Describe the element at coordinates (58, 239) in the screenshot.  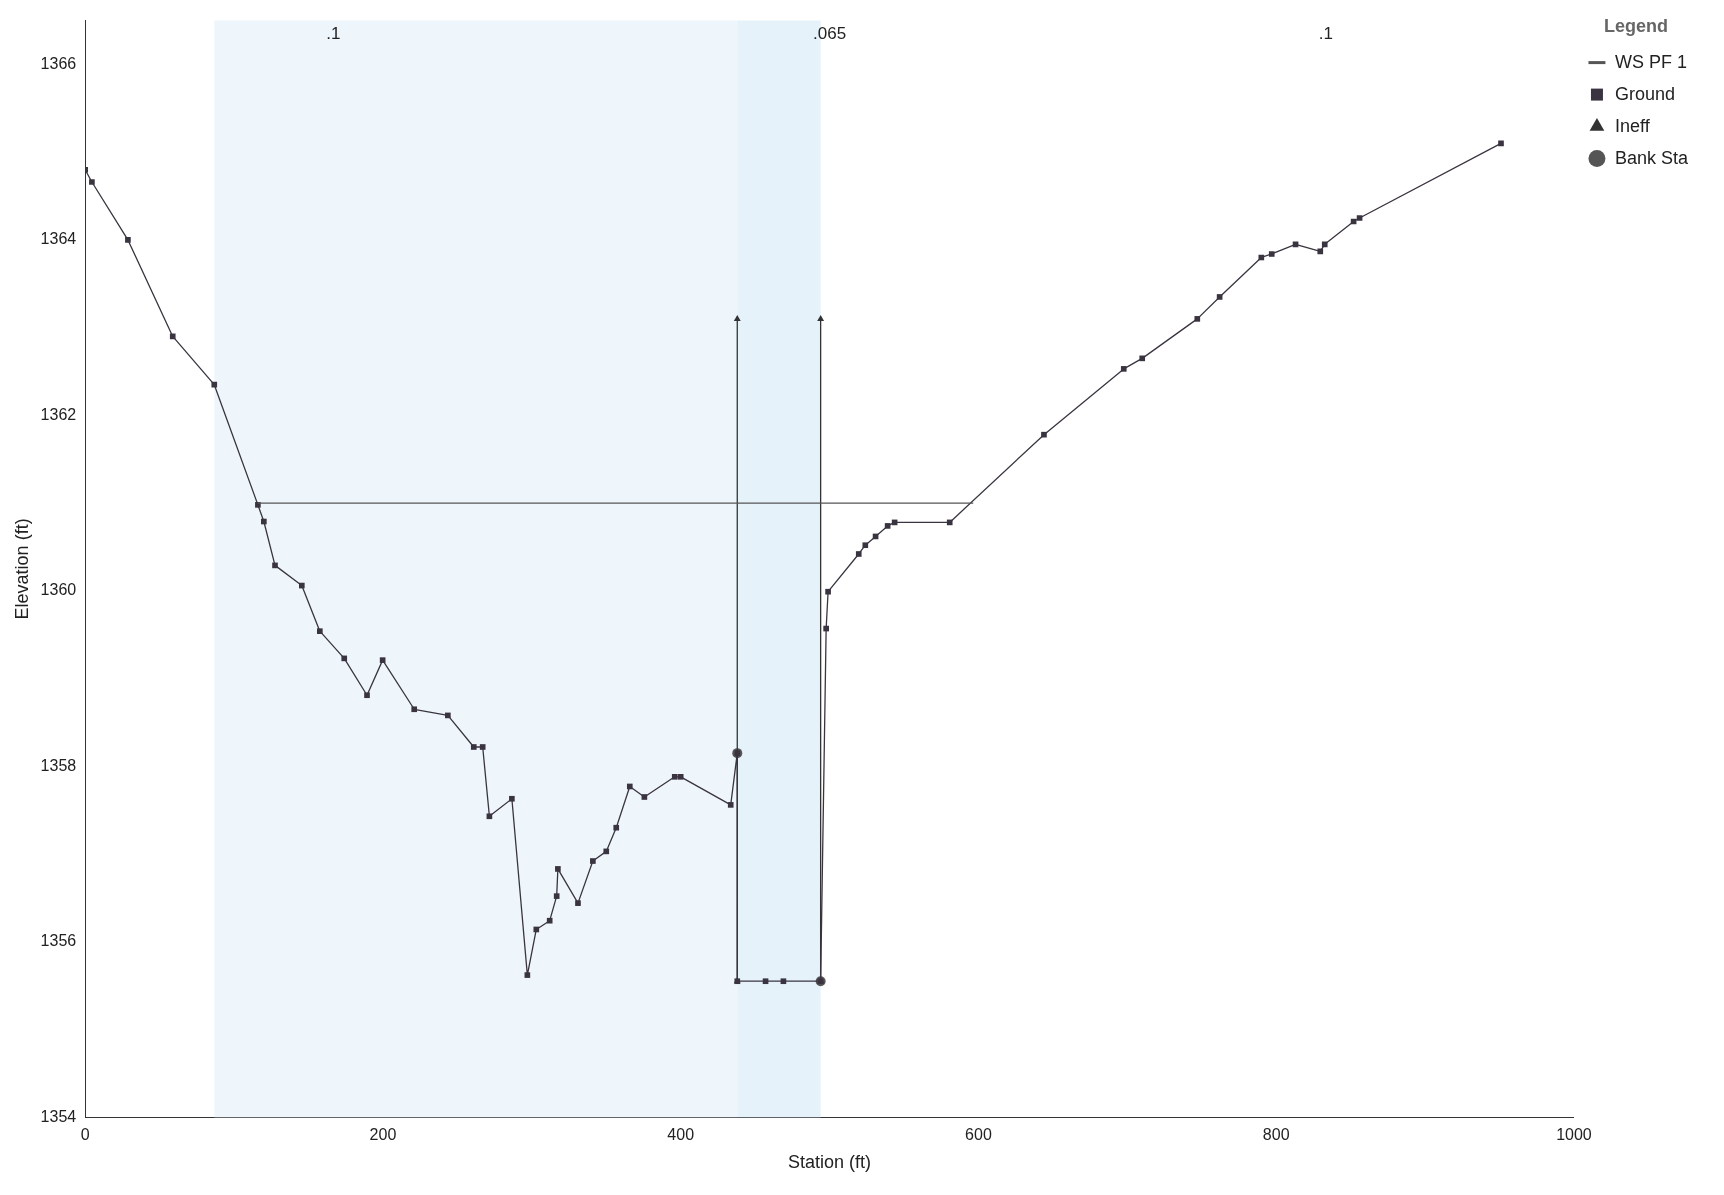
I see `y-tick-label: 1364` at that location.